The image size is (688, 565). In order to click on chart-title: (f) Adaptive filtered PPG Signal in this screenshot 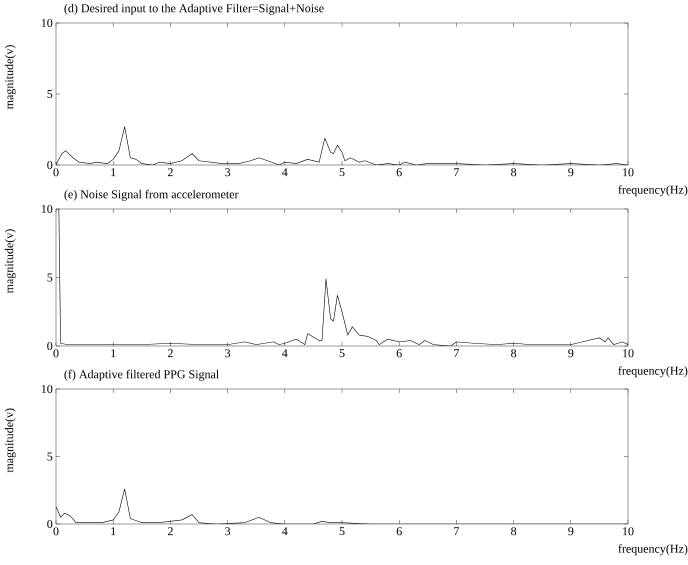, I will do `click(141, 375)`.